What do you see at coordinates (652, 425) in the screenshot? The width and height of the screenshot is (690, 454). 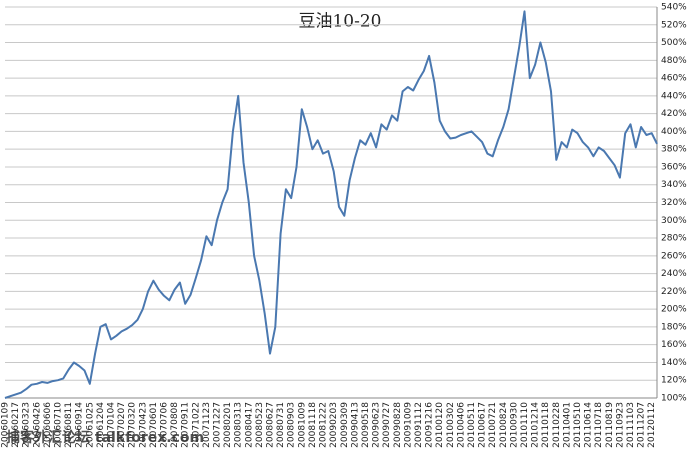 I see `x-tick-label: 20120112` at bounding box center [652, 425].